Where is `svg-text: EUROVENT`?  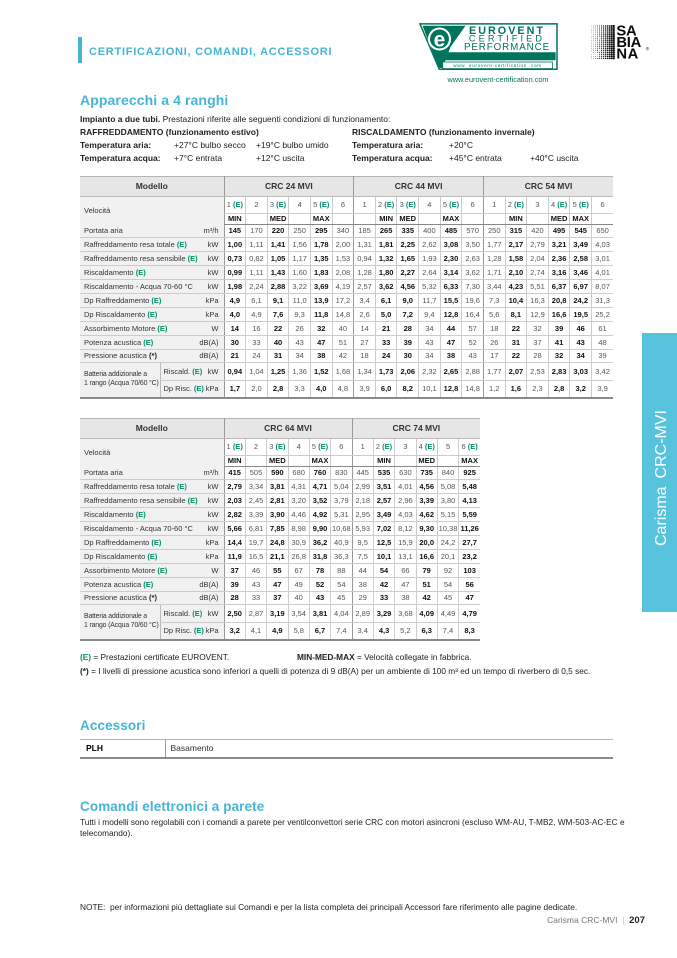
svg-text: EUROVENT is located at coordinates (507, 31).